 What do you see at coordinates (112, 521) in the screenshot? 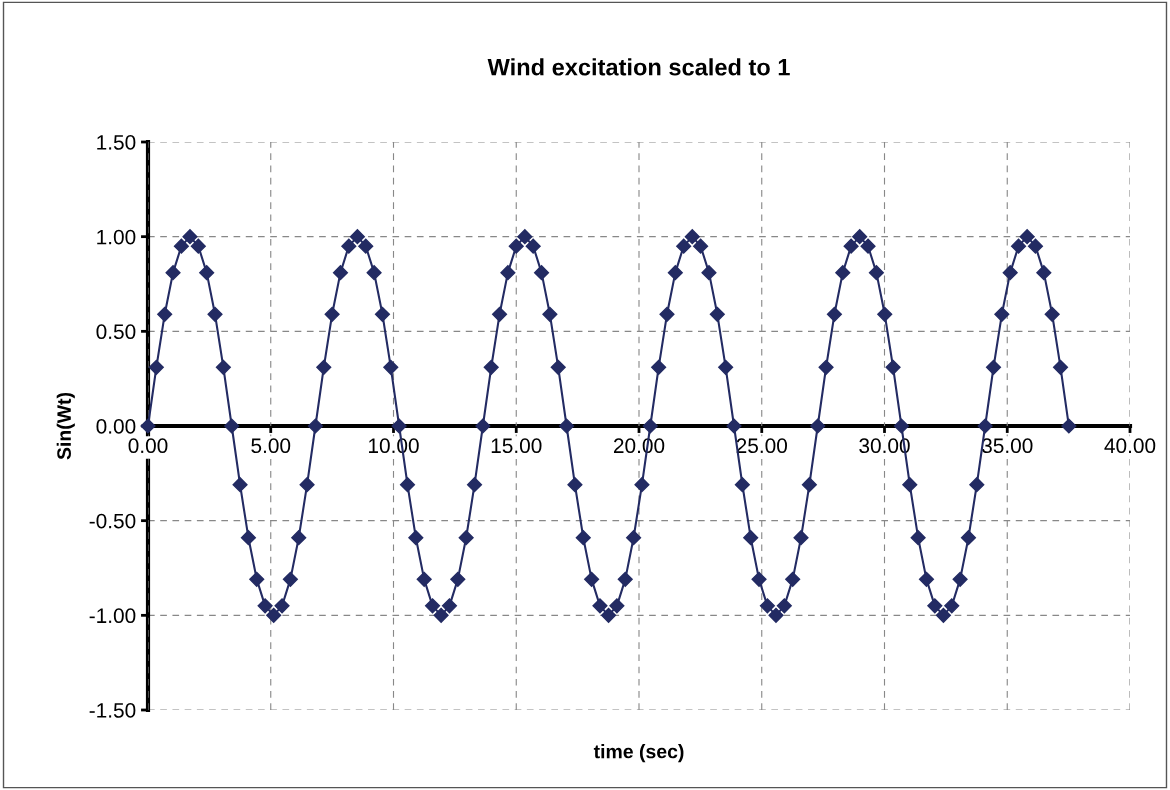
I see `y-tick-label: -0.50` at bounding box center [112, 521].